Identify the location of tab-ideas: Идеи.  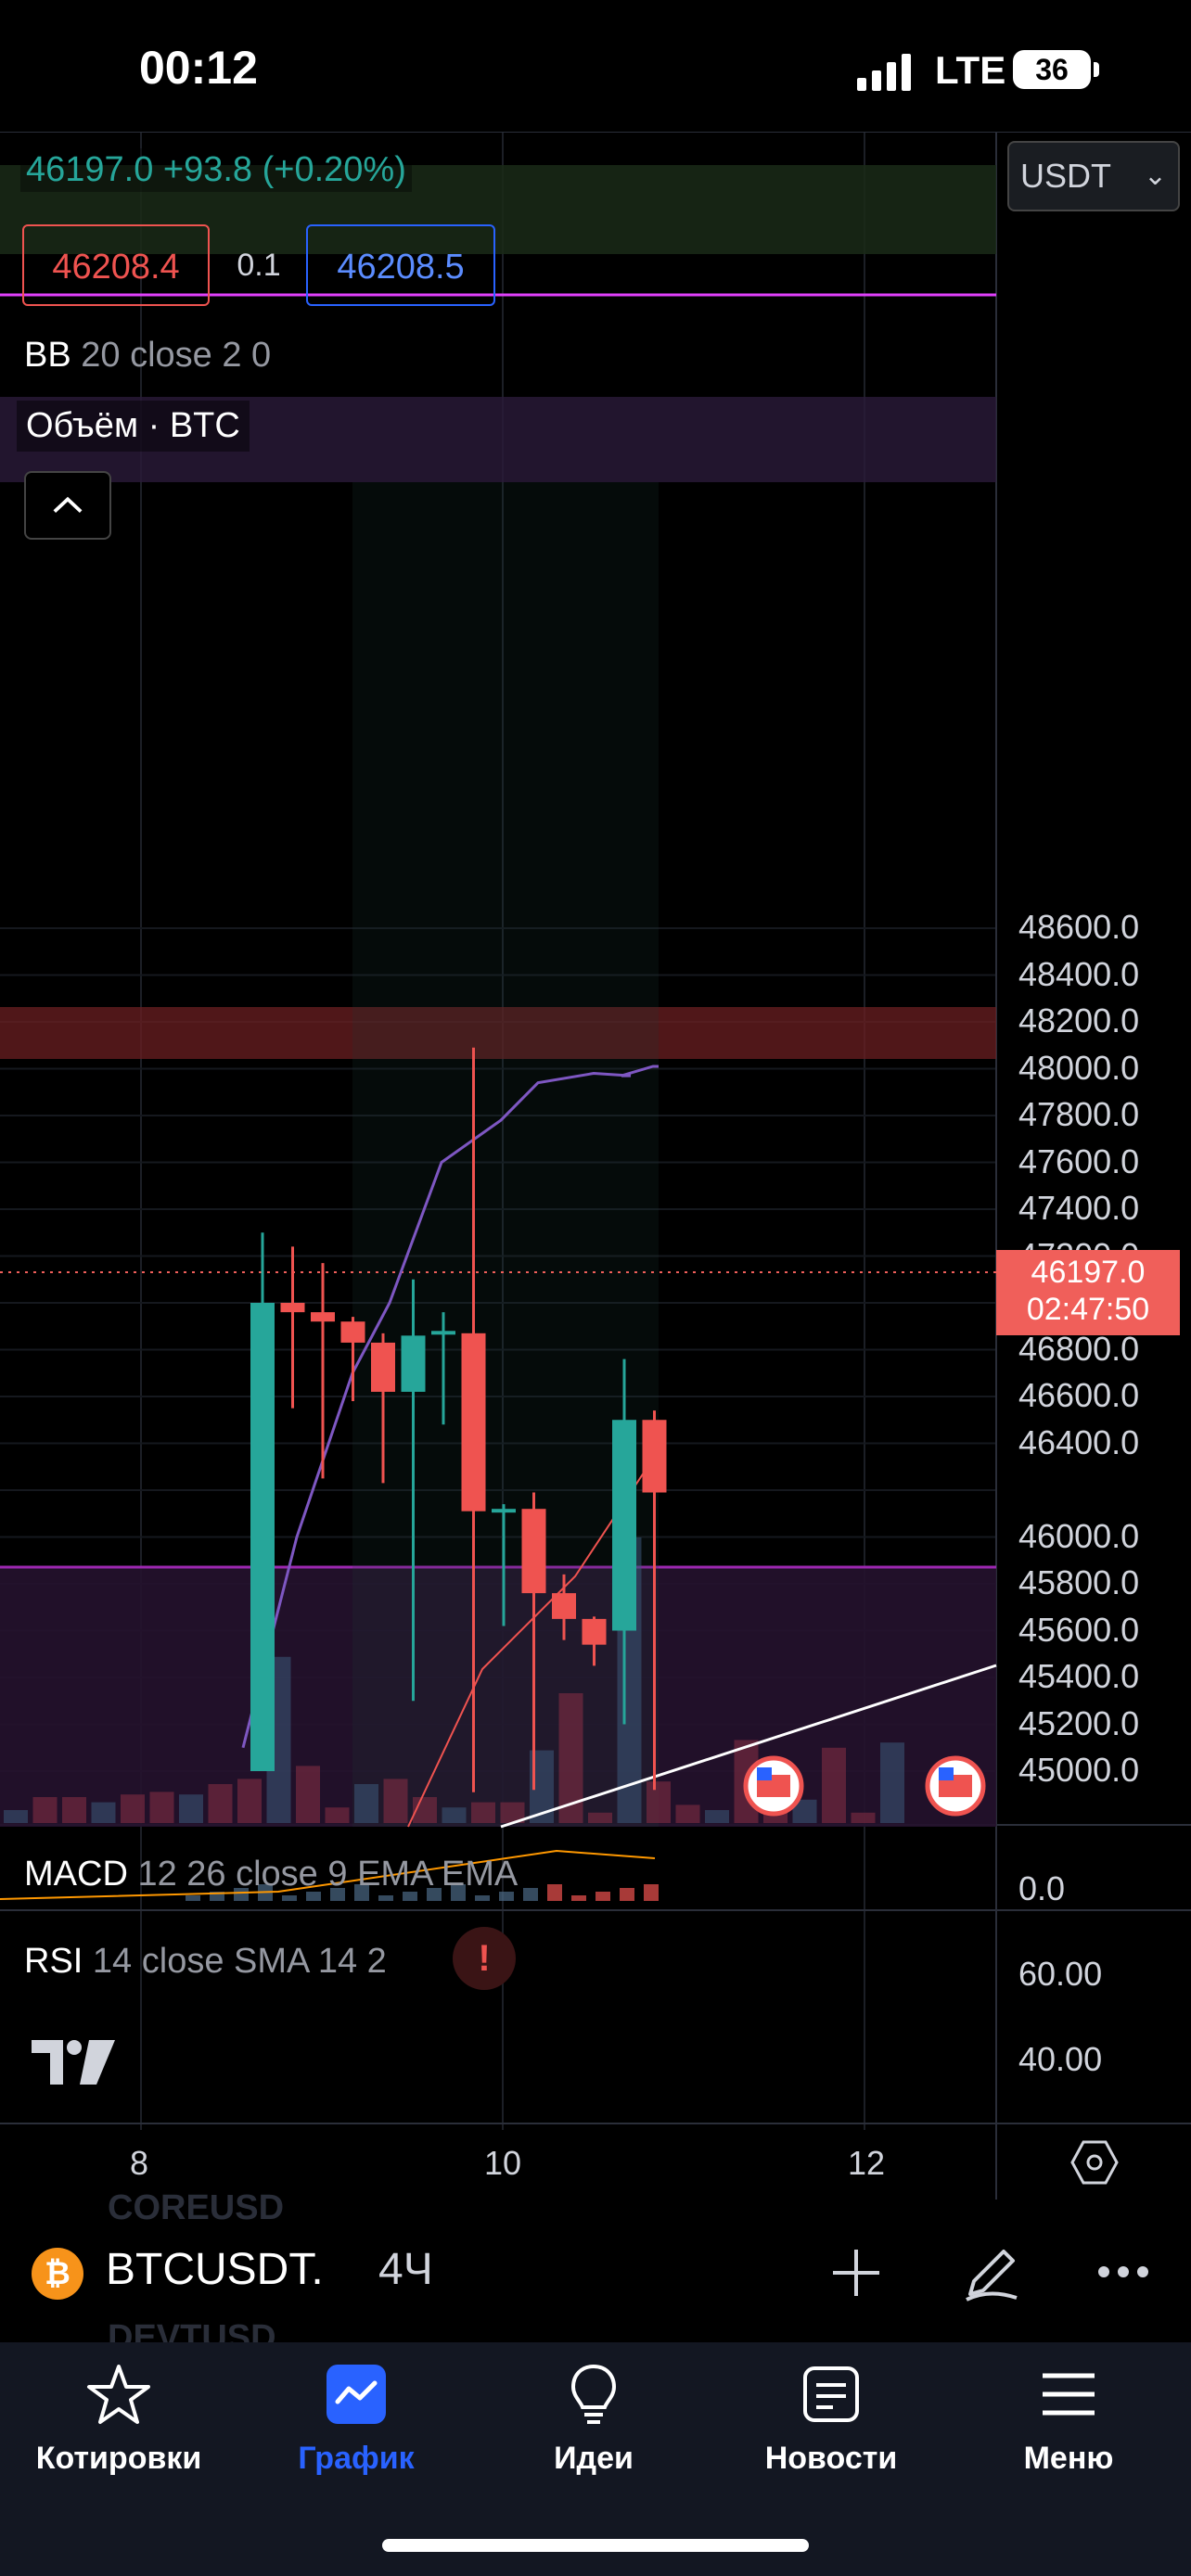
(593, 2419).